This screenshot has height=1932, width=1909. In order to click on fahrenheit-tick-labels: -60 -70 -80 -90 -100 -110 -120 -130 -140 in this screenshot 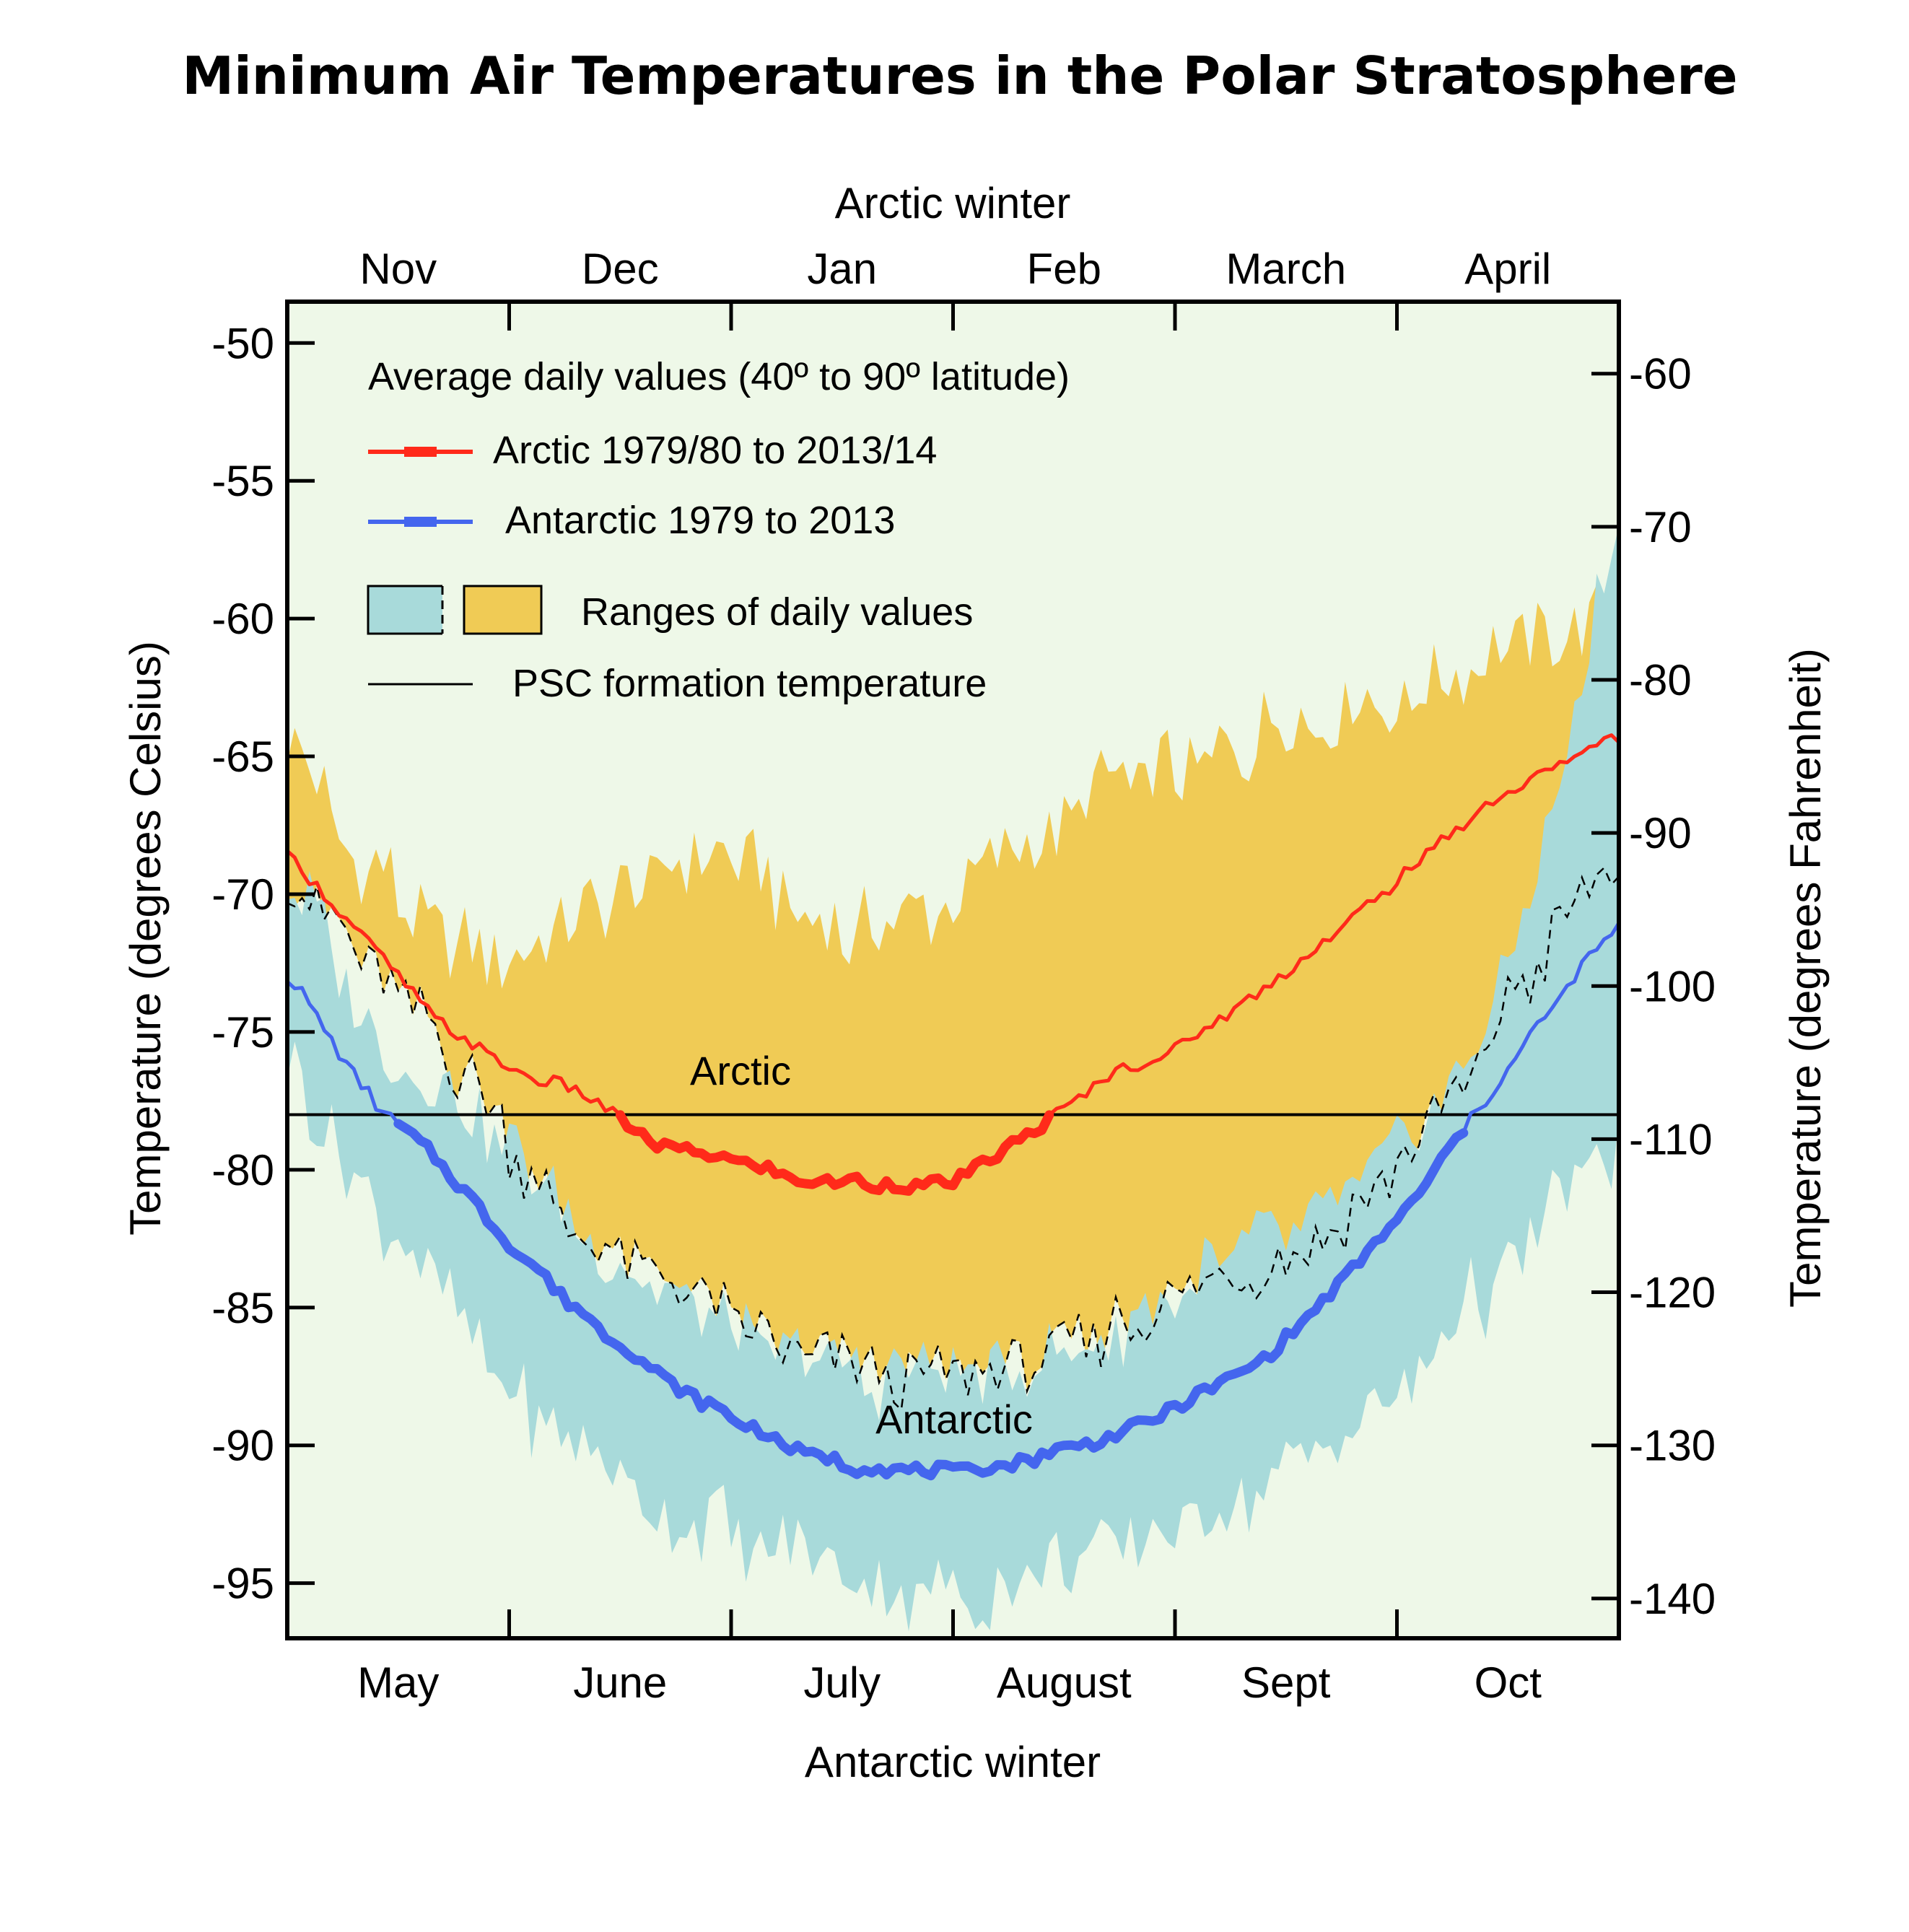, I will do `click(1672, 986)`.